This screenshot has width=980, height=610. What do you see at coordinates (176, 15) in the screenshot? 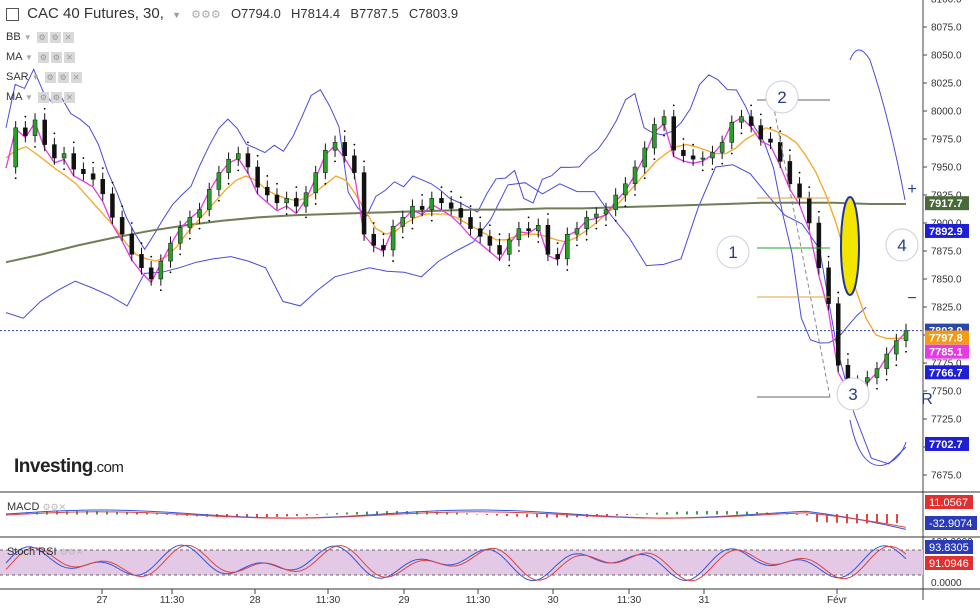
I see `dropdown-caret-icon: ▼` at bounding box center [176, 15].